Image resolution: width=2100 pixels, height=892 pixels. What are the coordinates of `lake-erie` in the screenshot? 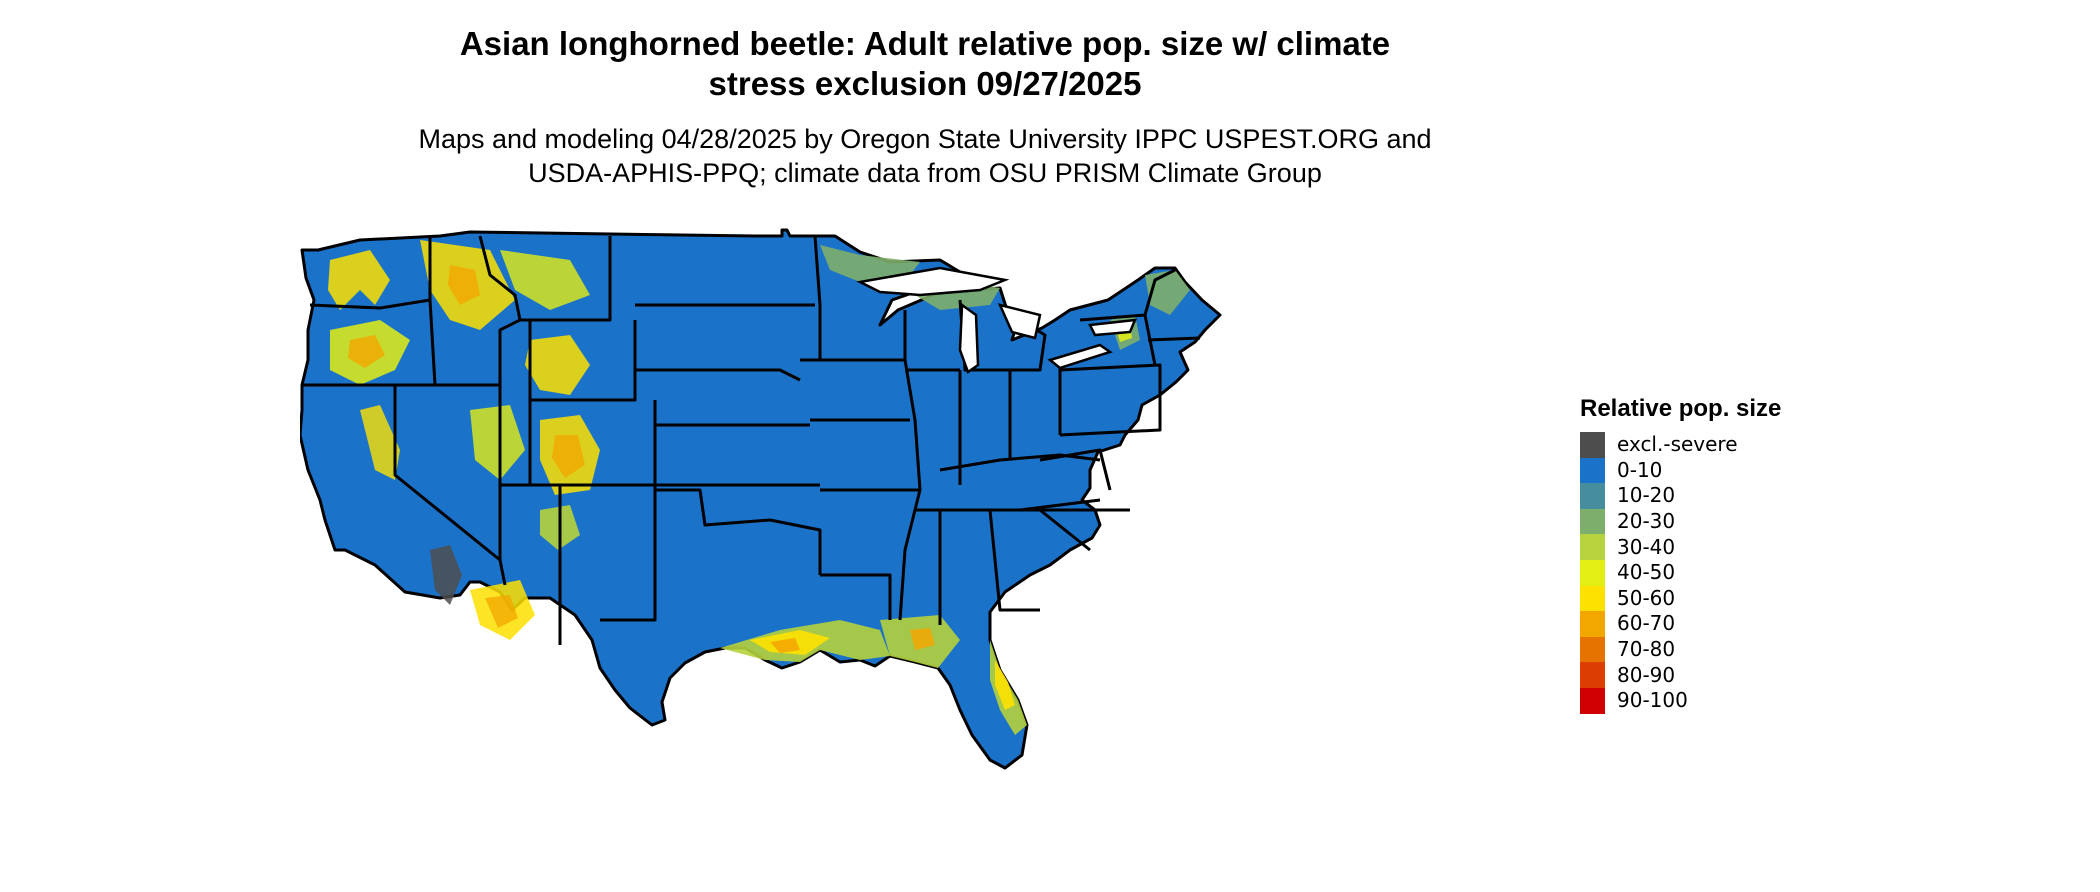 It's located at (1080, 356).